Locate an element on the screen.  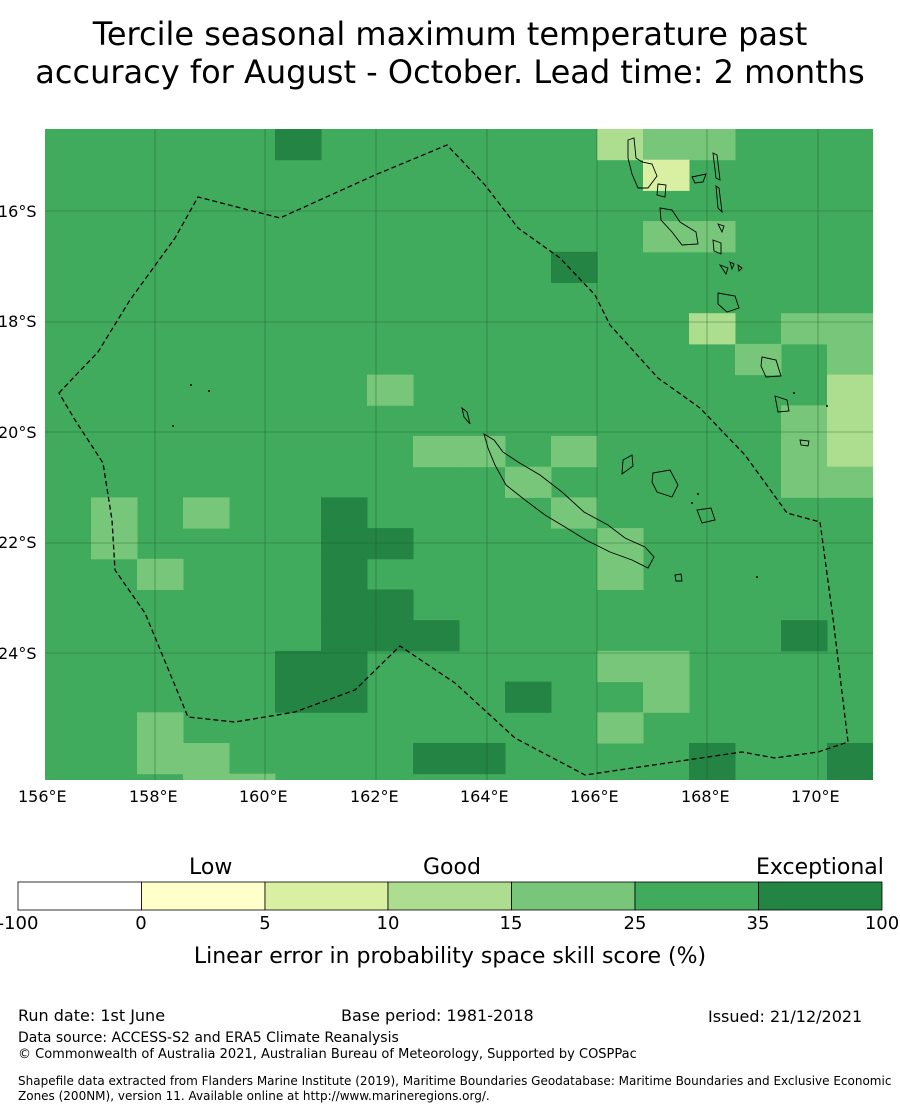
lon-label-170e: 170°E is located at coordinates (815, 796).